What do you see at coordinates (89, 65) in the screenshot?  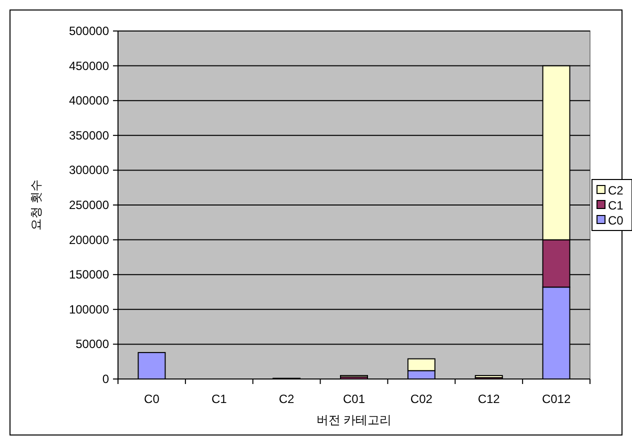 I see `y-tick-label: 450000` at bounding box center [89, 65].